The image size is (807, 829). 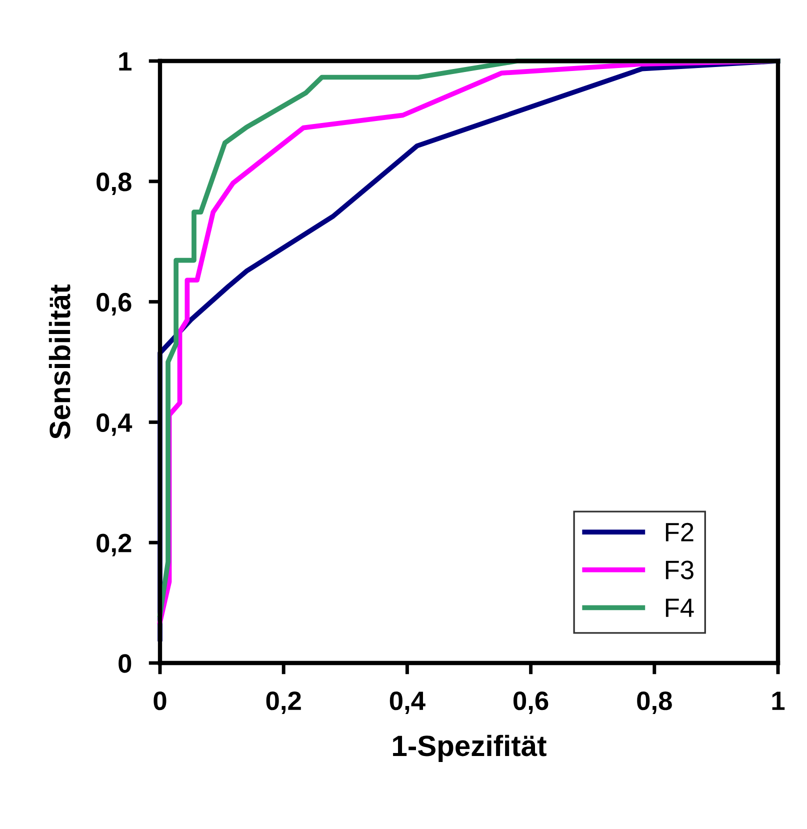 I want to click on y-tick-label: 0,6, so click(x=114, y=304).